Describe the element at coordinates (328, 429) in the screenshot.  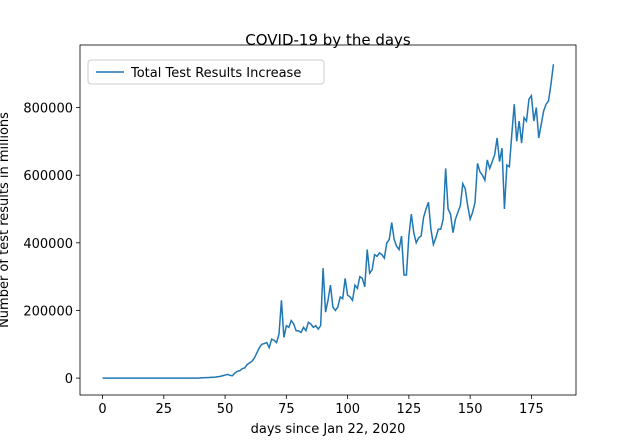
I see `x-axis-label: days since Jan 22, 2020` at that location.